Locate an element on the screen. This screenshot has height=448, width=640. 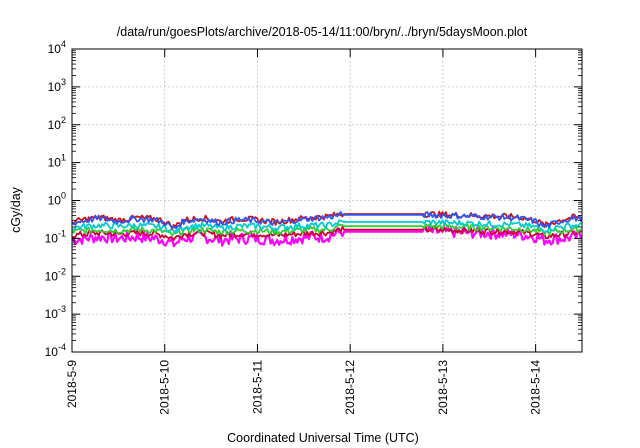
y-tick-exponent: -2 is located at coordinates (62, 271).